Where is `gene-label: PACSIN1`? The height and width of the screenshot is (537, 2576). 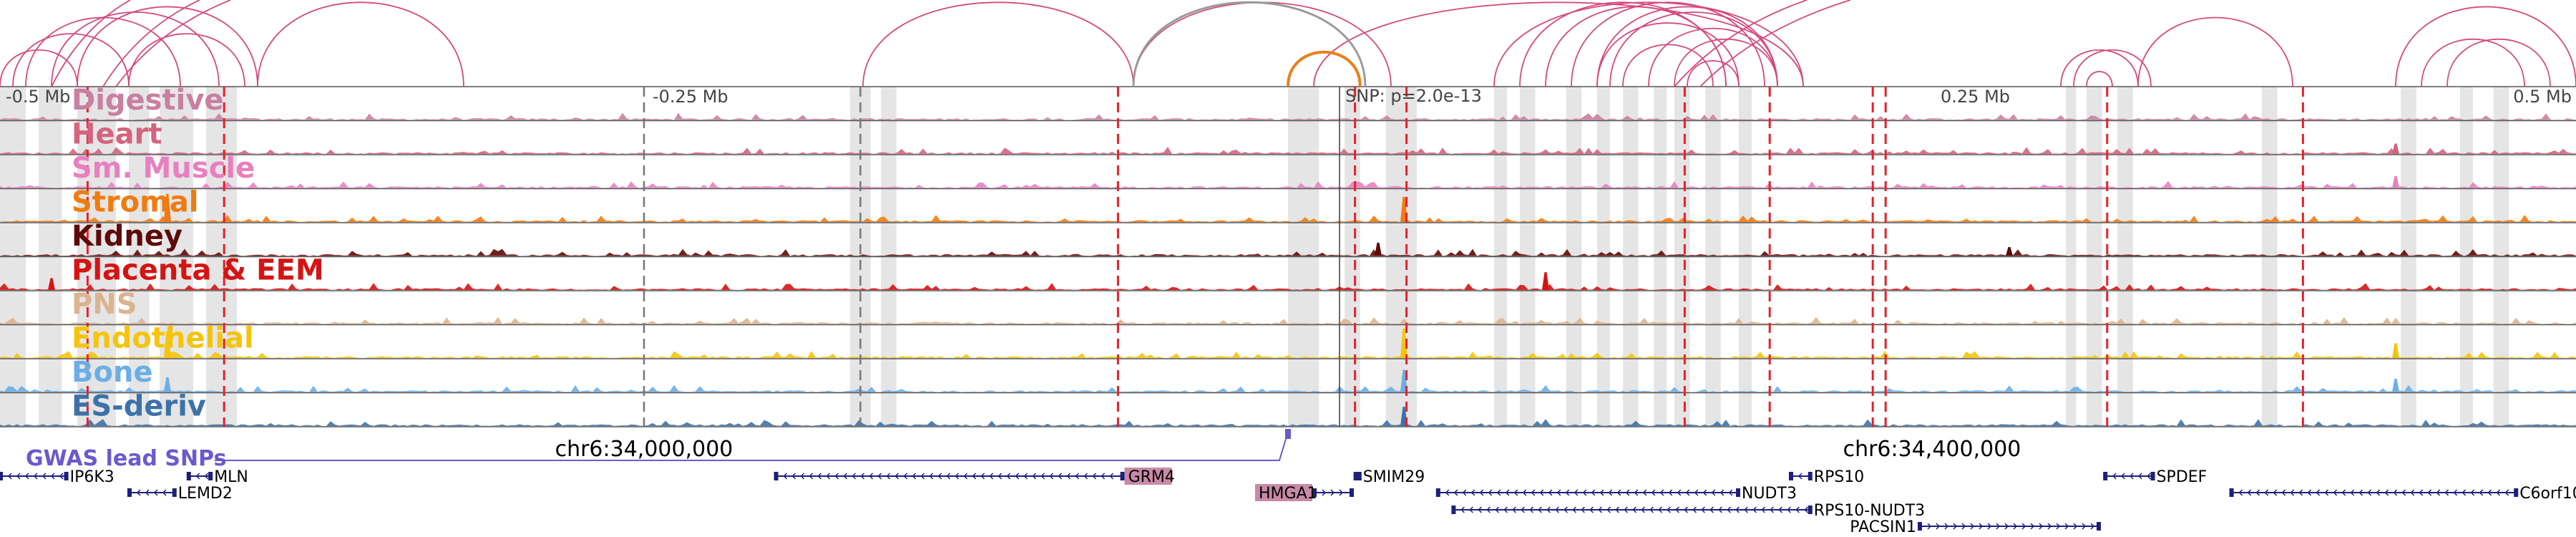 gene-label: PACSIN1 is located at coordinates (1883, 527).